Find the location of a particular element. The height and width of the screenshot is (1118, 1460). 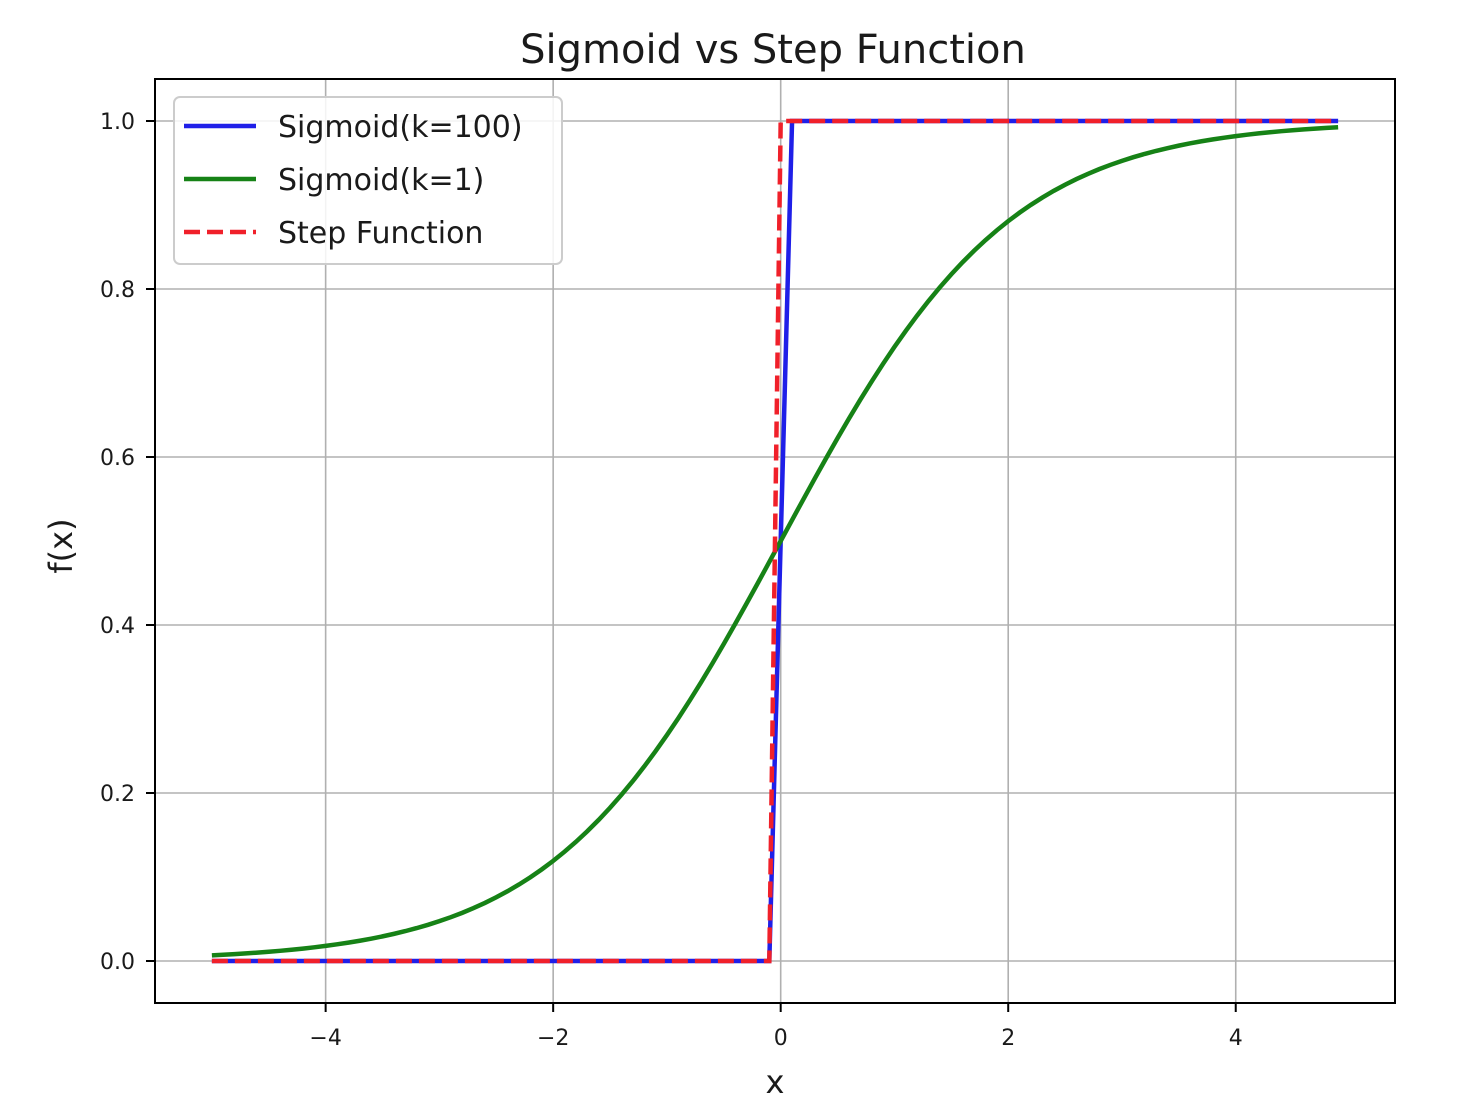

legend-label: Step Function is located at coordinates (380, 233).